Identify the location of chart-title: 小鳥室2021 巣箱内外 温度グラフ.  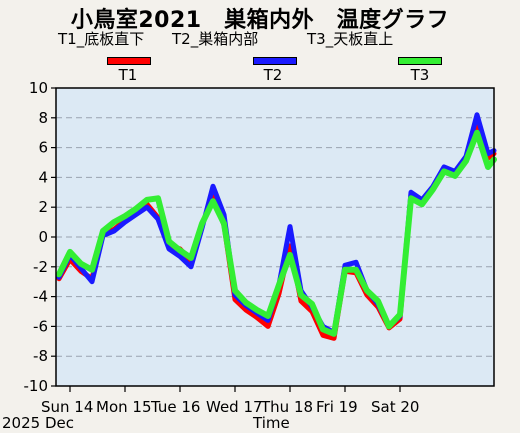
(260, 20).